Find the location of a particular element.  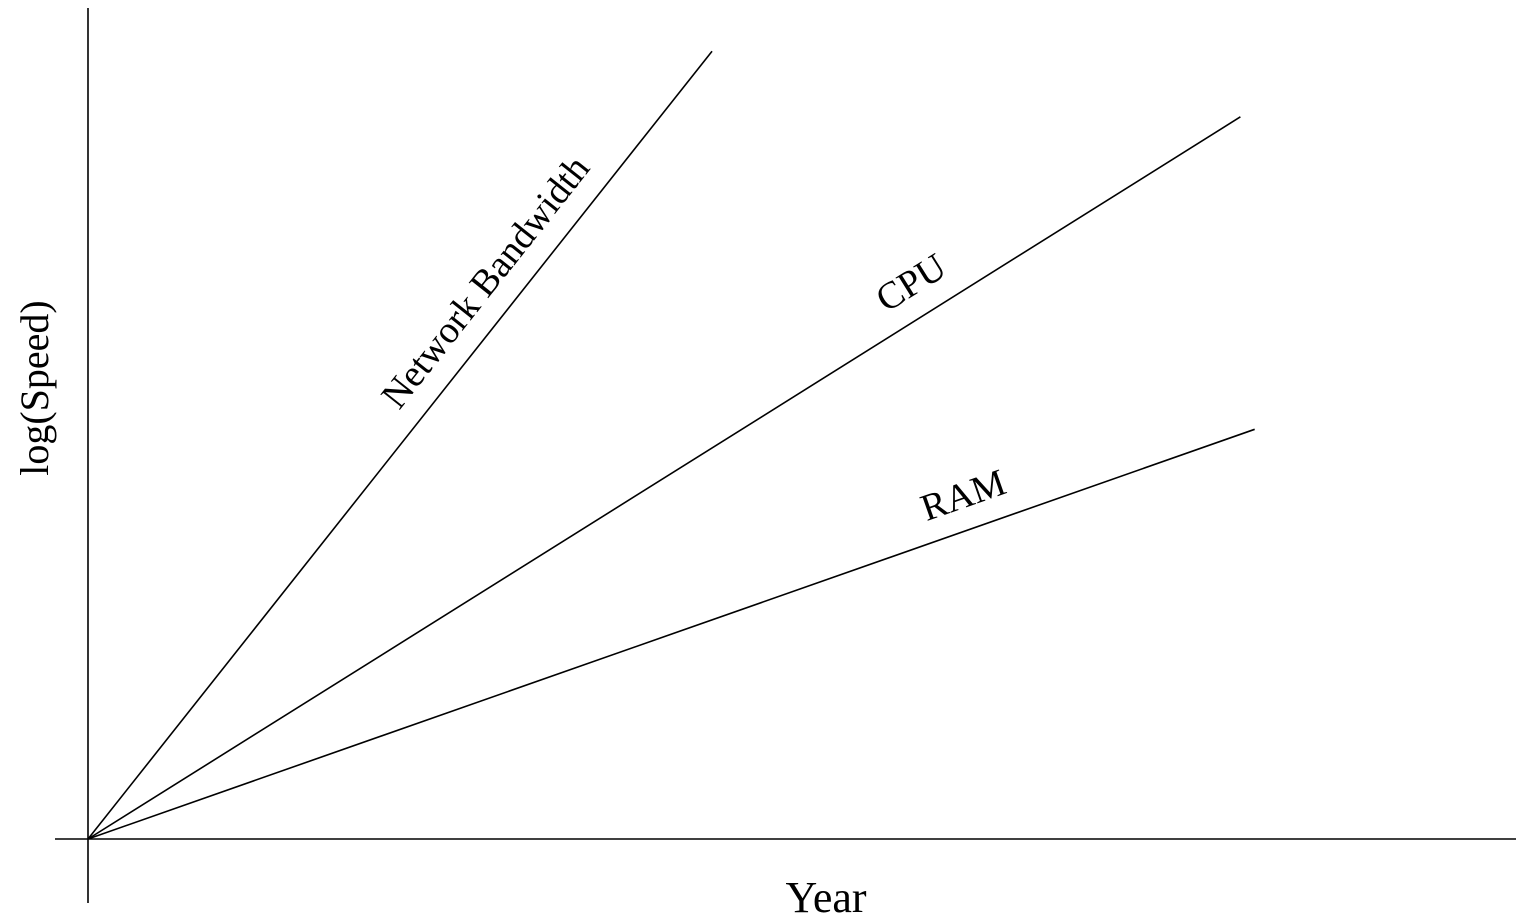

series-label-network-bandwidth: Network Bandwidth is located at coordinates (485, 282).